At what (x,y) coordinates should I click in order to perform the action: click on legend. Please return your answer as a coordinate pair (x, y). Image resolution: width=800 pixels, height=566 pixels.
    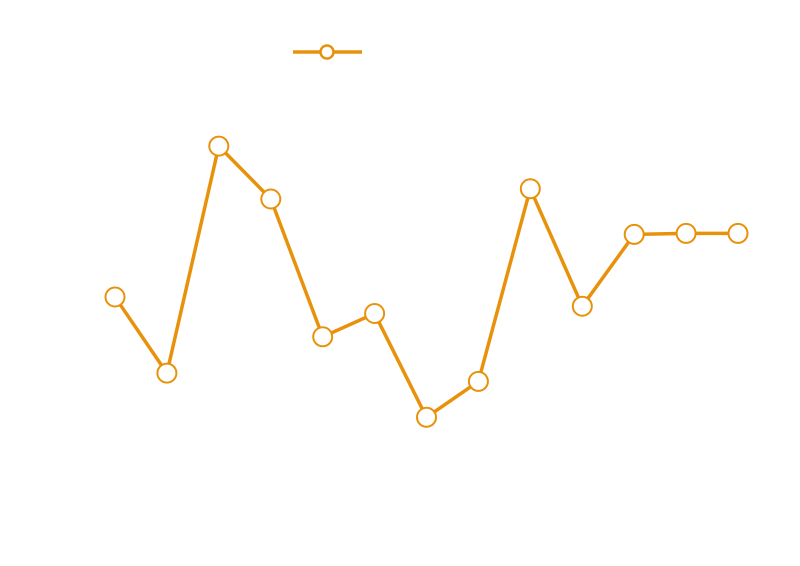
    Looking at the image, I should click on (327, 52).